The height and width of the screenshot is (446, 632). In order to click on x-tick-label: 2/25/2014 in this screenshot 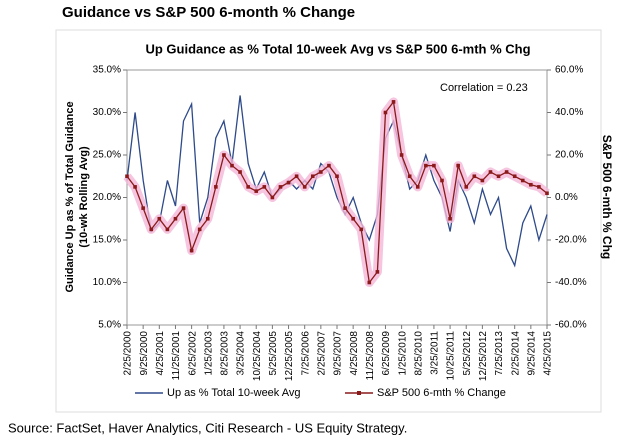, I will do `click(515, 353)`.